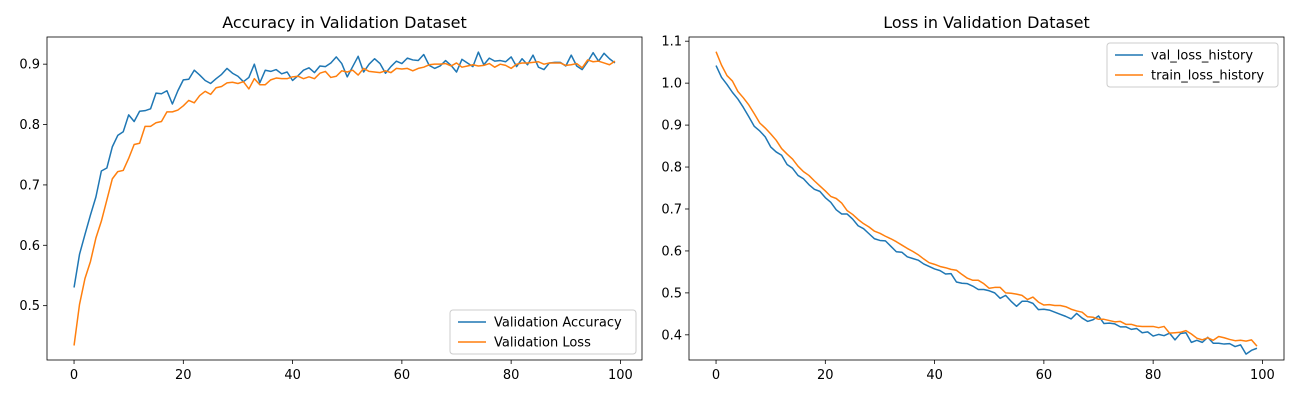 The height and width of the screenshot is (400, 1300). What do you see at coordinates (671, 335) in the screenshot?
I see `y-tick-label: 0.4` at bounding box center [671, 335].